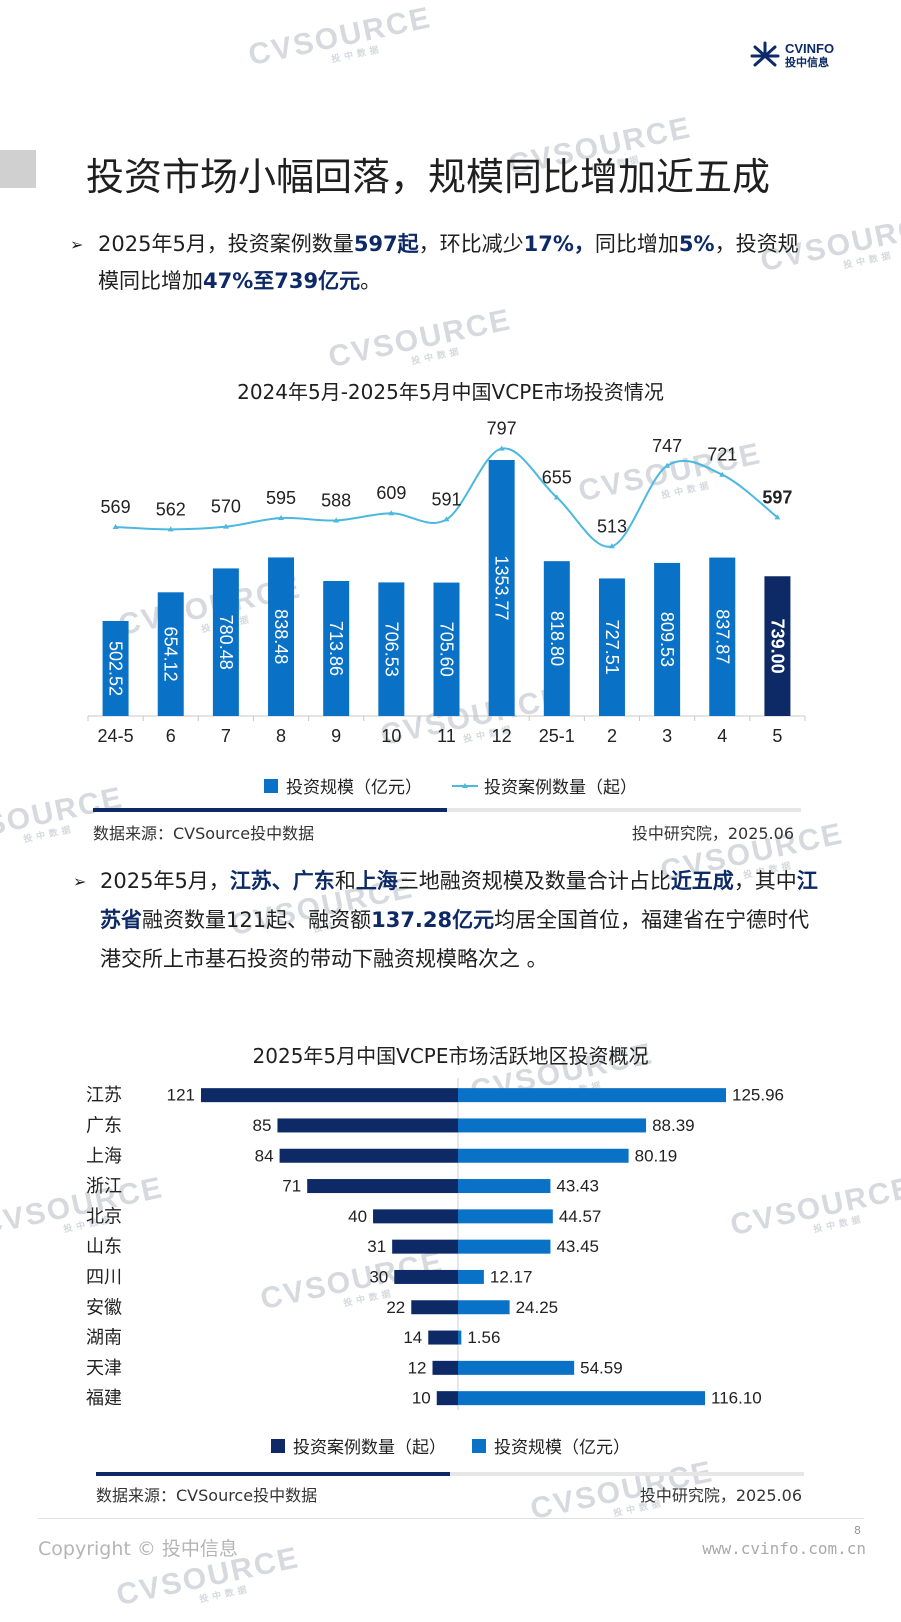 The image size is (901, 1622). I want to click on amount-bar-上海, so click(543, 1155).